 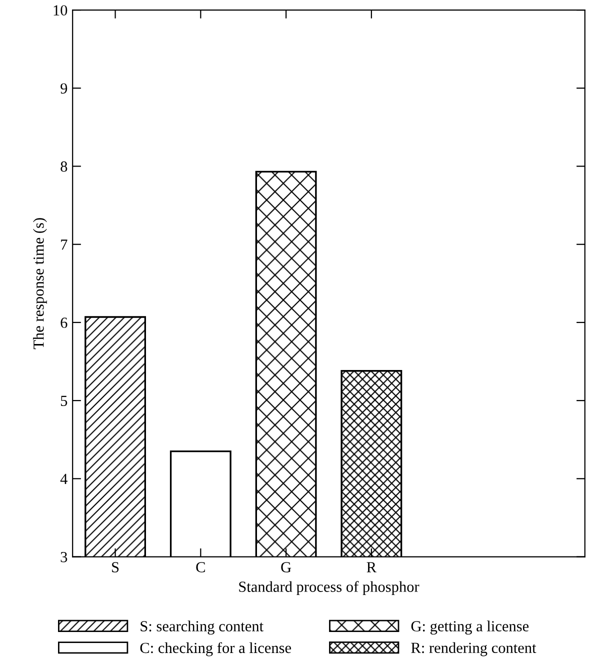 What do you see at coordinates (64, 479) in the screenshot?
I see `y-tick-label: 4` at bounding box center [64, 479].